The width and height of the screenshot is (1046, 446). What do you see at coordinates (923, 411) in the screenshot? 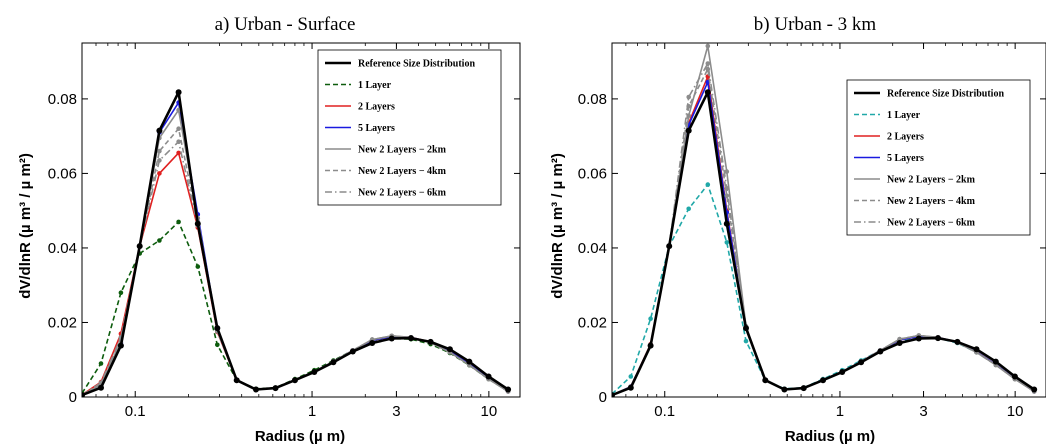
I see `p1-x-tick-label: 3` at bounding box center [923, 411].